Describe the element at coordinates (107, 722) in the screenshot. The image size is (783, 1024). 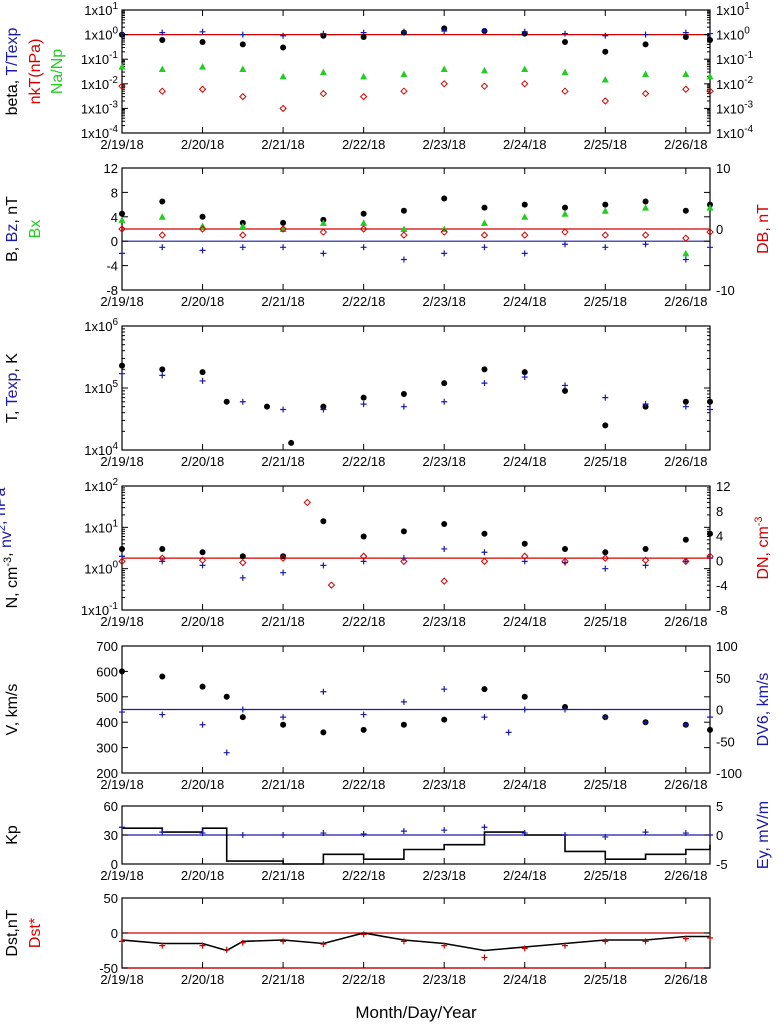
I see `y-tick-label: 400` at that location.